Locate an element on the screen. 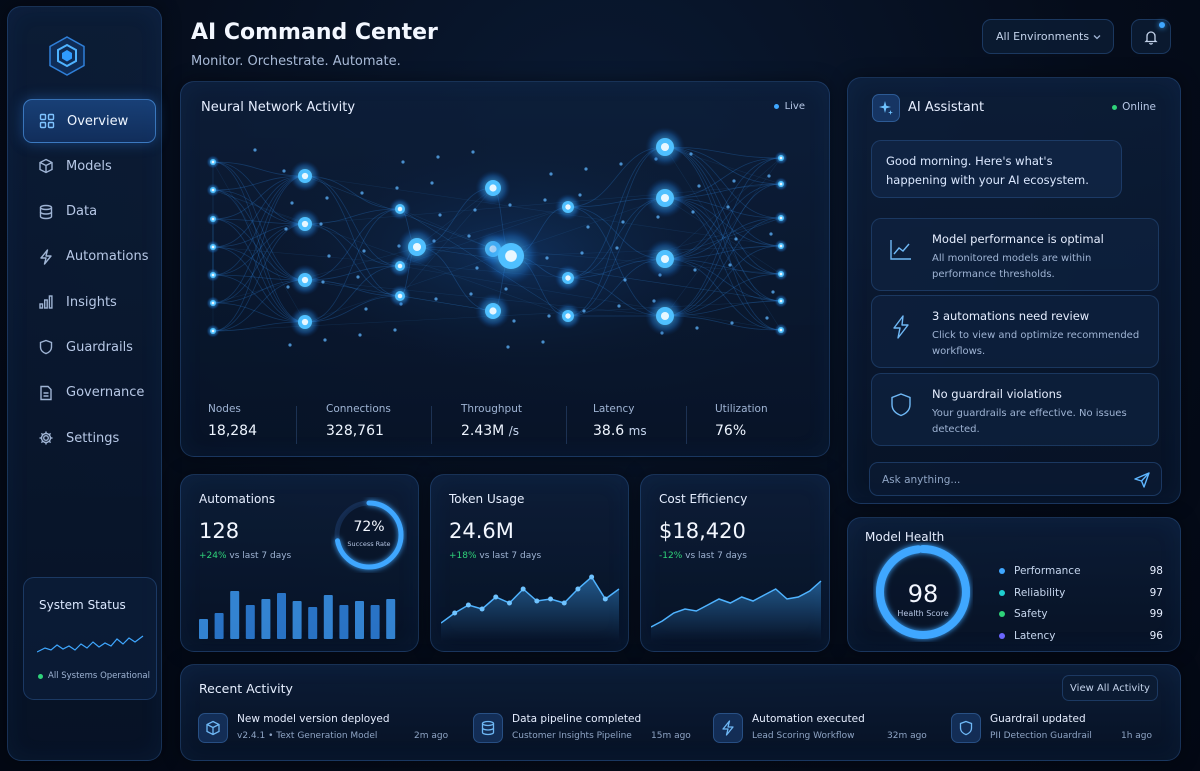  sidebar-item-label: Insights is located at coordinates (91, 302).